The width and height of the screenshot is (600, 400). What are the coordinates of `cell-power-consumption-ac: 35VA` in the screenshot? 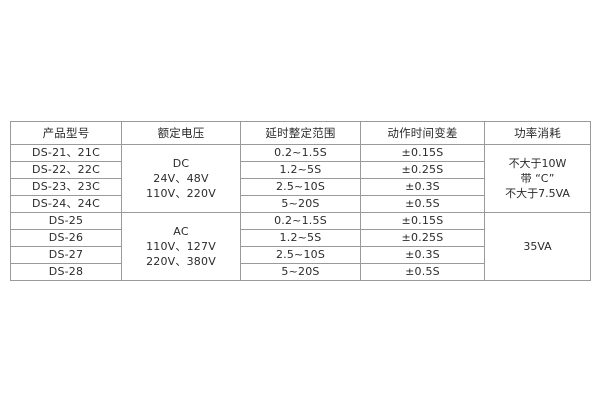 It's located at (537, 246).